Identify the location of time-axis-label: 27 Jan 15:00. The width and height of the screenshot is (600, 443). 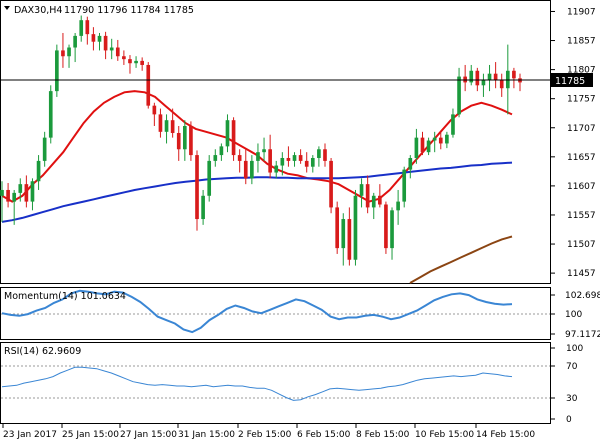
(148, 435).